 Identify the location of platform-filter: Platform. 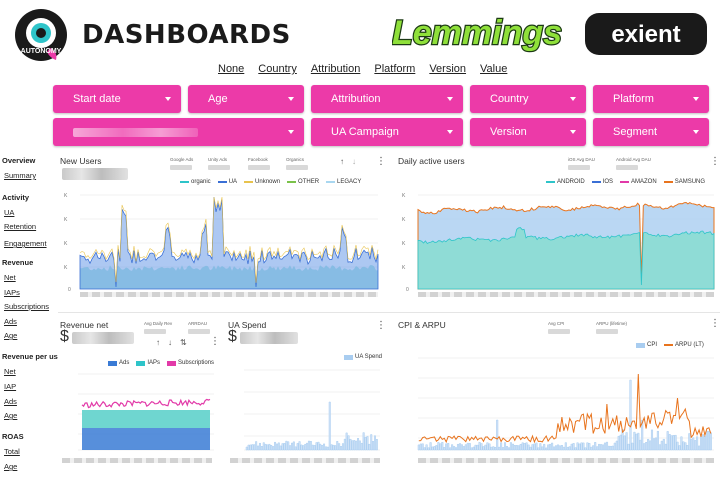
(651, 99).